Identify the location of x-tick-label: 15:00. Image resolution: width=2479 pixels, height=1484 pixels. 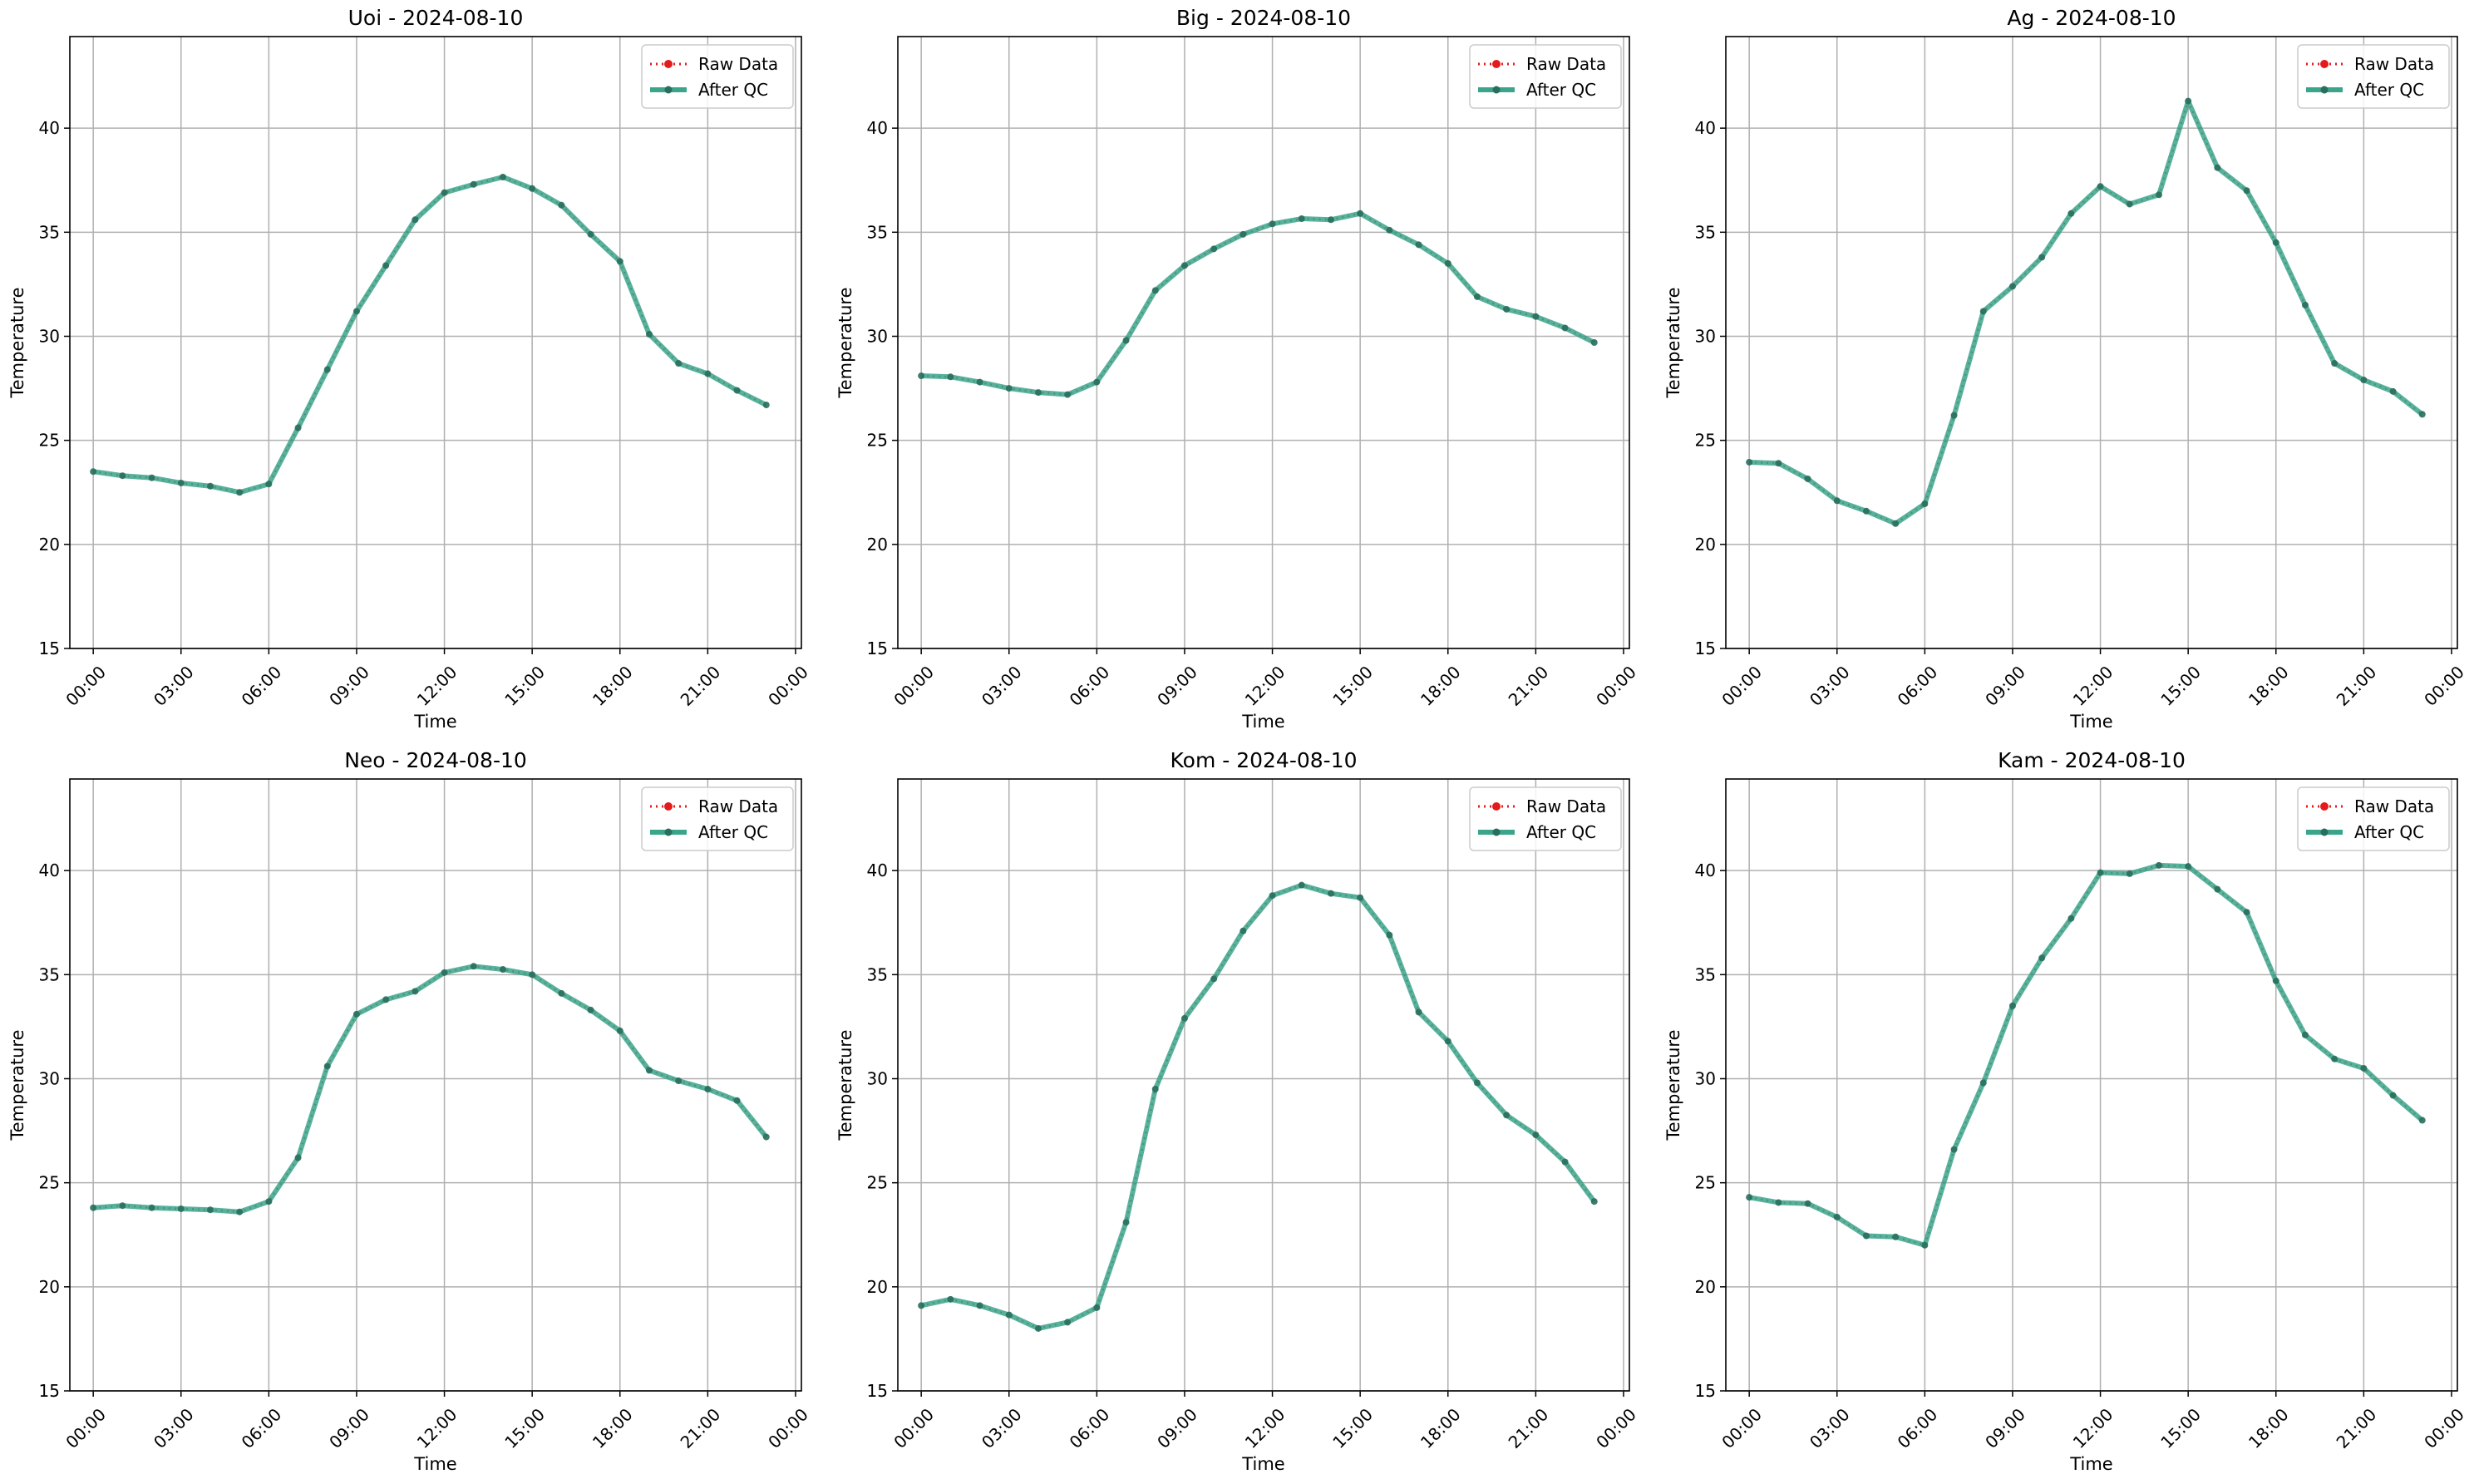
(2180, 1428).